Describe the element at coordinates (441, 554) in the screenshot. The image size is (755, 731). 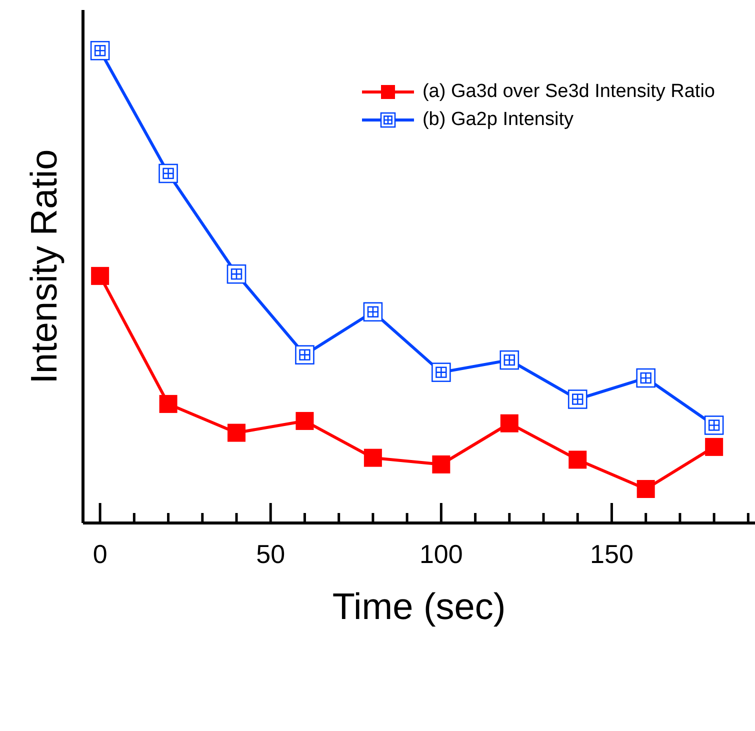
I see `x-tick-label: 100` at that location.